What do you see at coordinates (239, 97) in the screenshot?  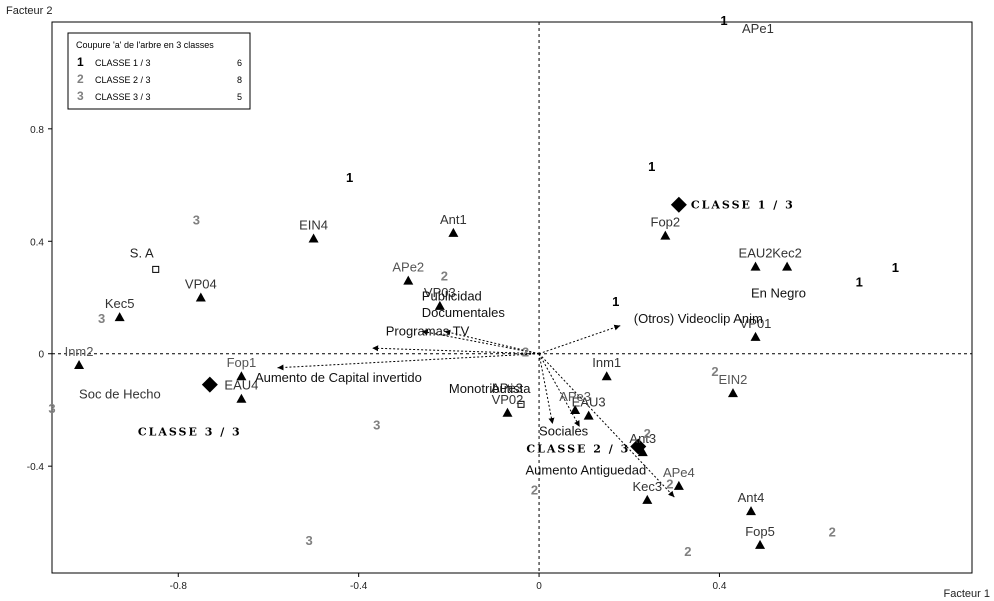 I see `legend-entry-count: 5` at bounding box center [239, 97].